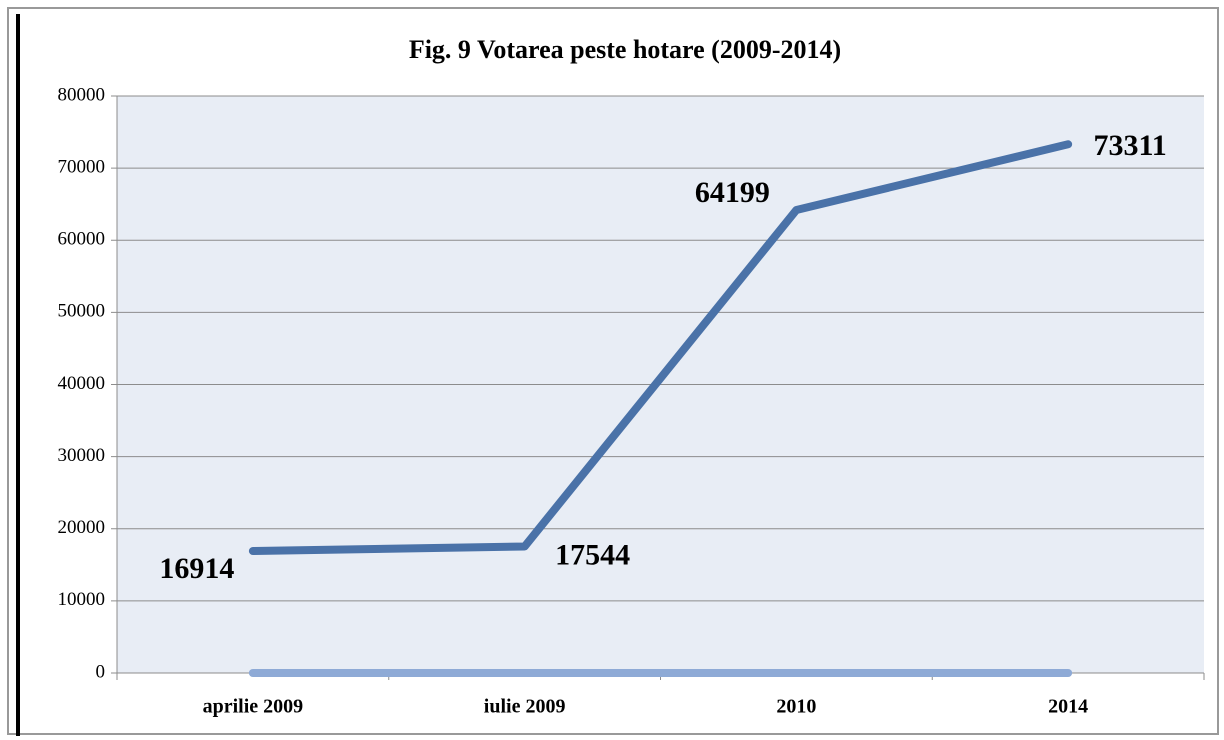 The image size is (1224, 740). I want to click on frame-left-edge, so click(18, 375).